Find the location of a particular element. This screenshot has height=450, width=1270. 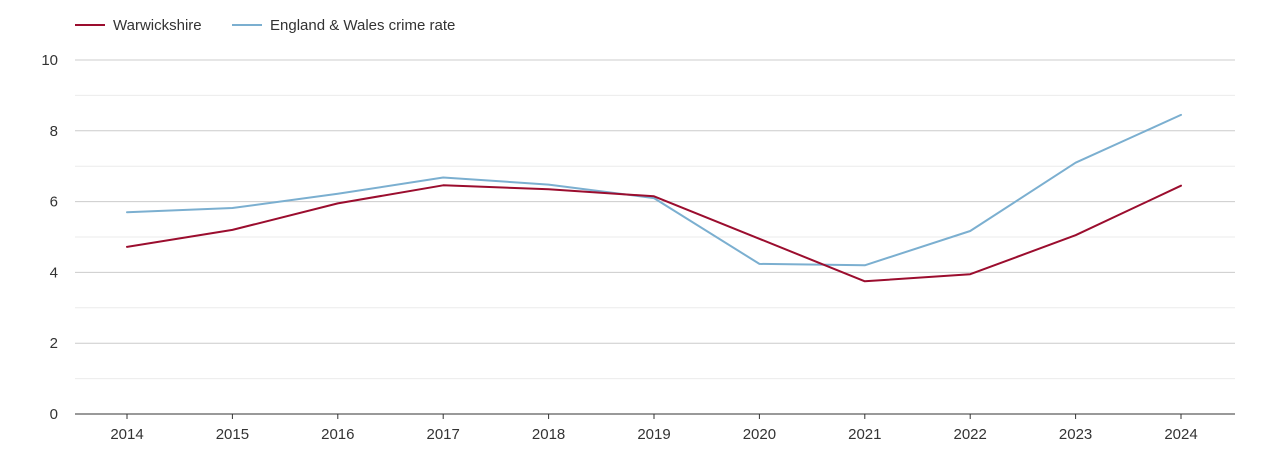

legend-label-warwickshire: Warwickshire is located at coordinates (157, 25).